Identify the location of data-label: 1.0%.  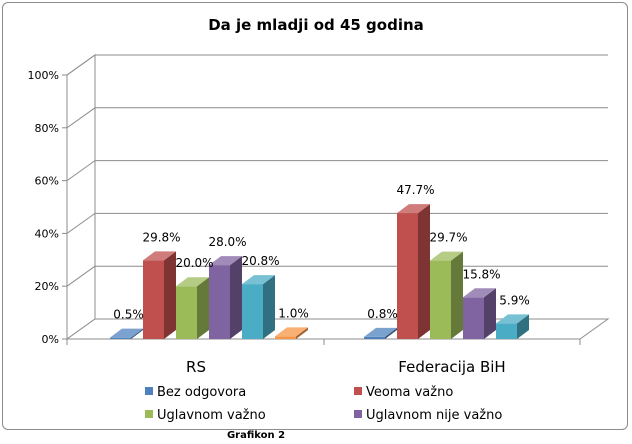
(293, 313).